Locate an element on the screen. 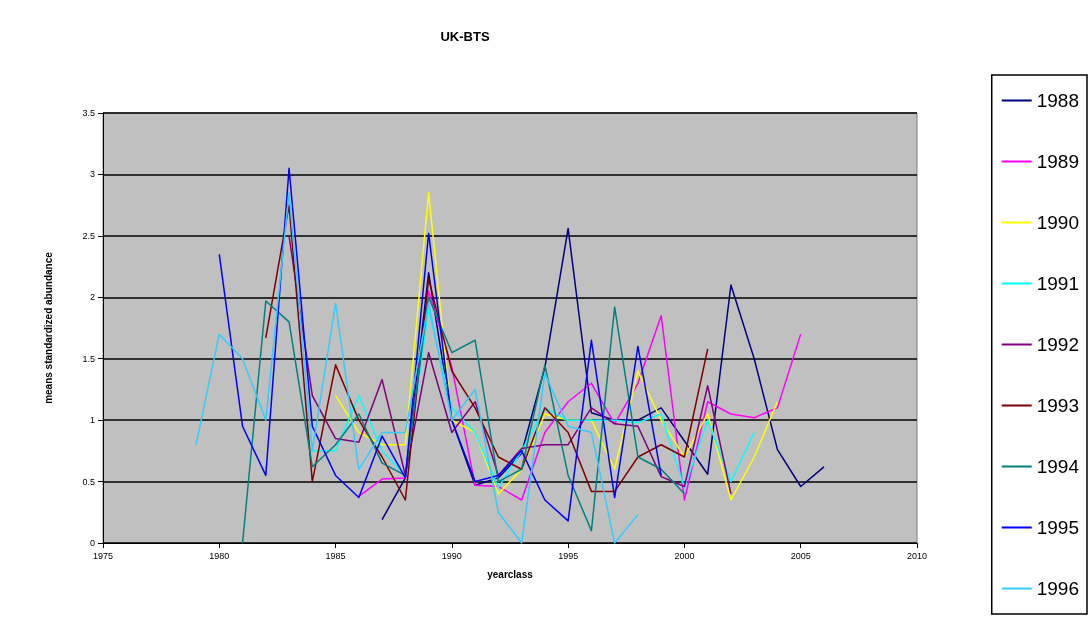 The image size is (1089, 633). chart-title: UK-BTS is located at coordinates (465, 36).